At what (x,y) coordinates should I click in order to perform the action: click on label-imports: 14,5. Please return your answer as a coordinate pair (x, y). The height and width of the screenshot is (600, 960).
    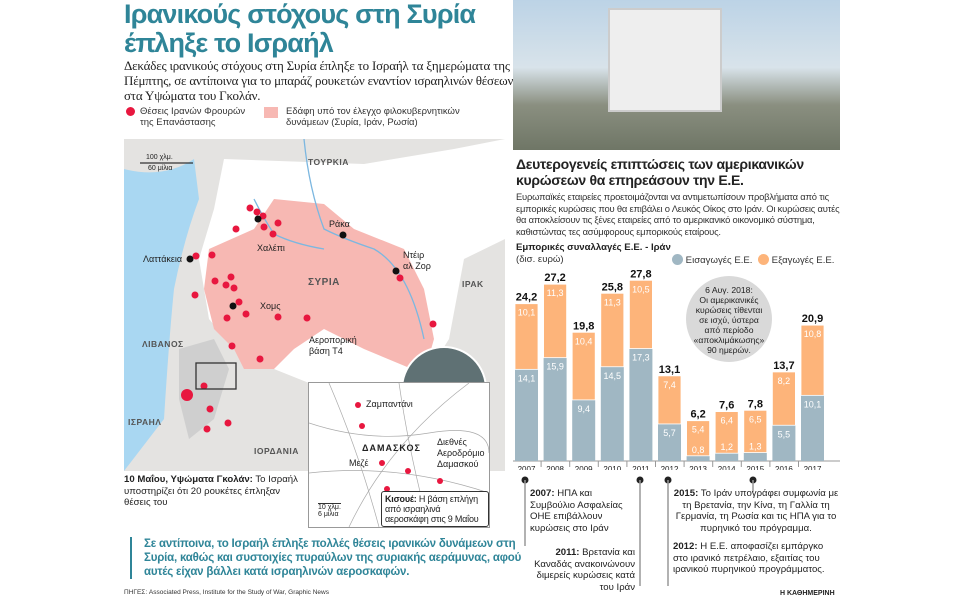
    Looking at the image, I should click on (613, 376).